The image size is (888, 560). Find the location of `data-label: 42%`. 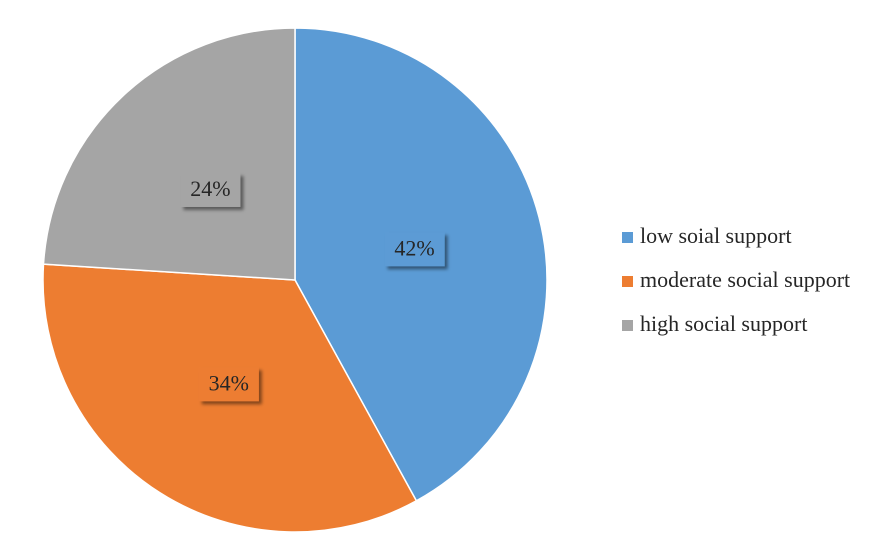

data-label: 42% is located at coordinates (414, 247).